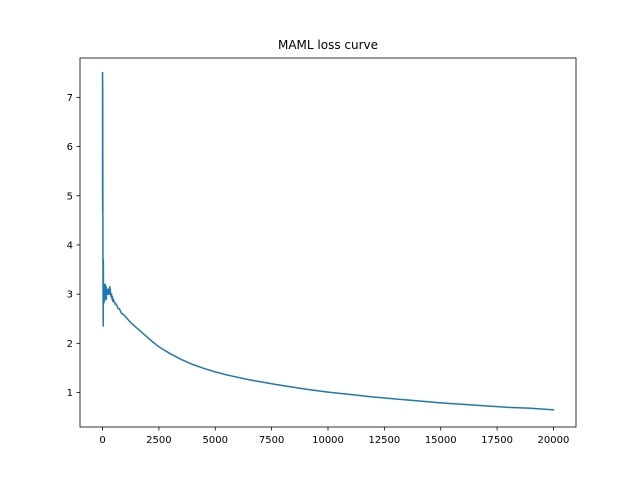  Describe the element at coordinates (441, 440) in the screenshot. I see `x-tick-label: 15000` at that location.